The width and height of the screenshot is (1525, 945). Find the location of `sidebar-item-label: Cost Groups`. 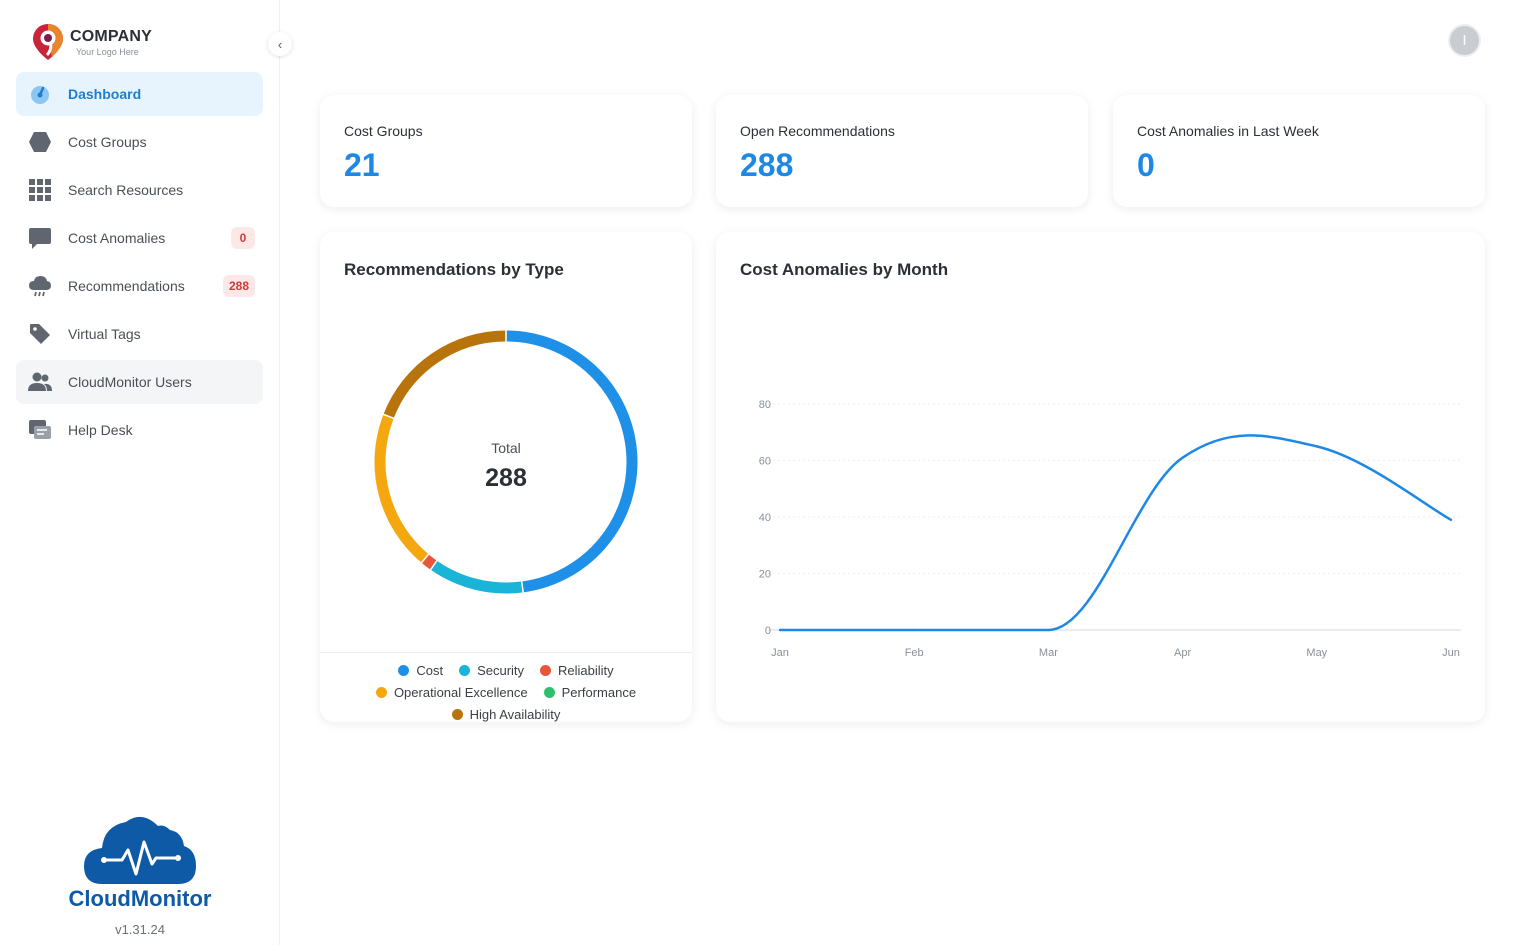

sidebar-item-label: Cost Groups is located at coordinates (107, 142).